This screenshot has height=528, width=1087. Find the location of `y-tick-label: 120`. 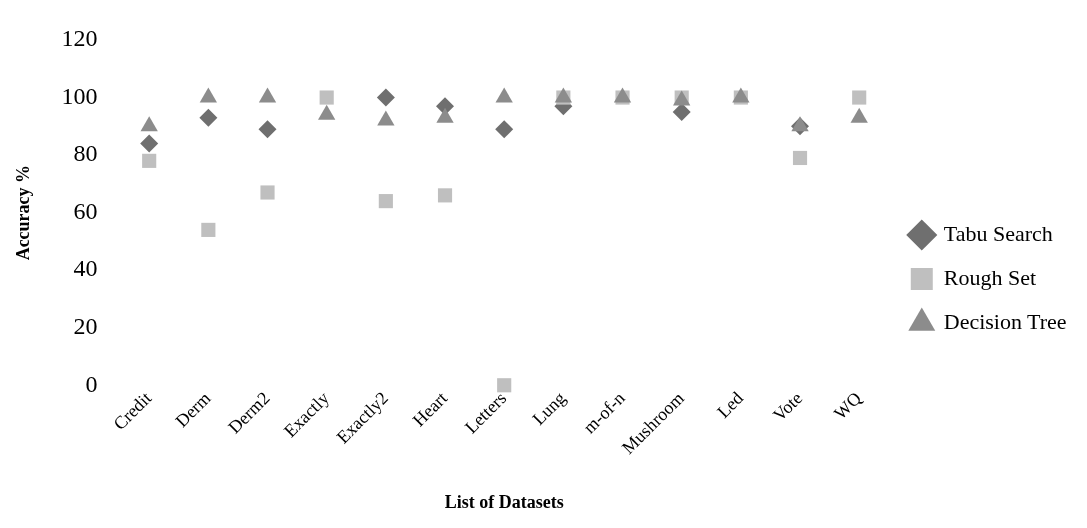

y-tick-label: 120 is located at coordinates (79, 38).